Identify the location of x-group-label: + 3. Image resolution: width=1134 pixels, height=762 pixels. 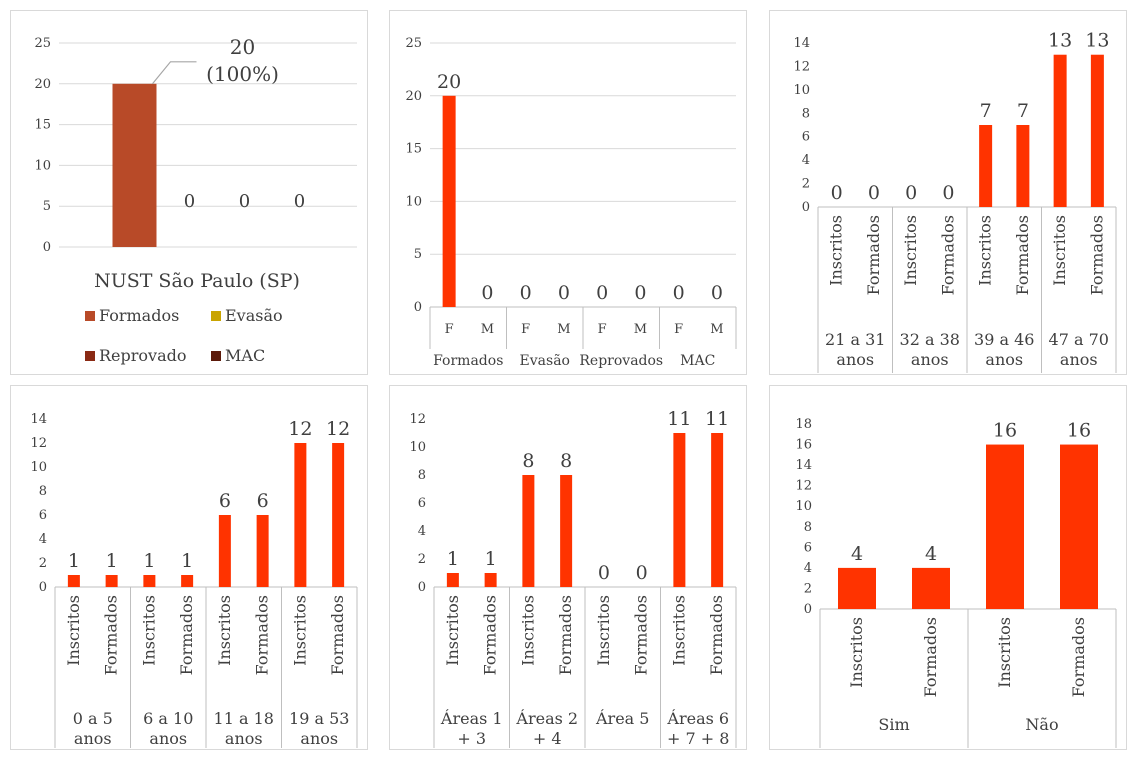
(471, 738).